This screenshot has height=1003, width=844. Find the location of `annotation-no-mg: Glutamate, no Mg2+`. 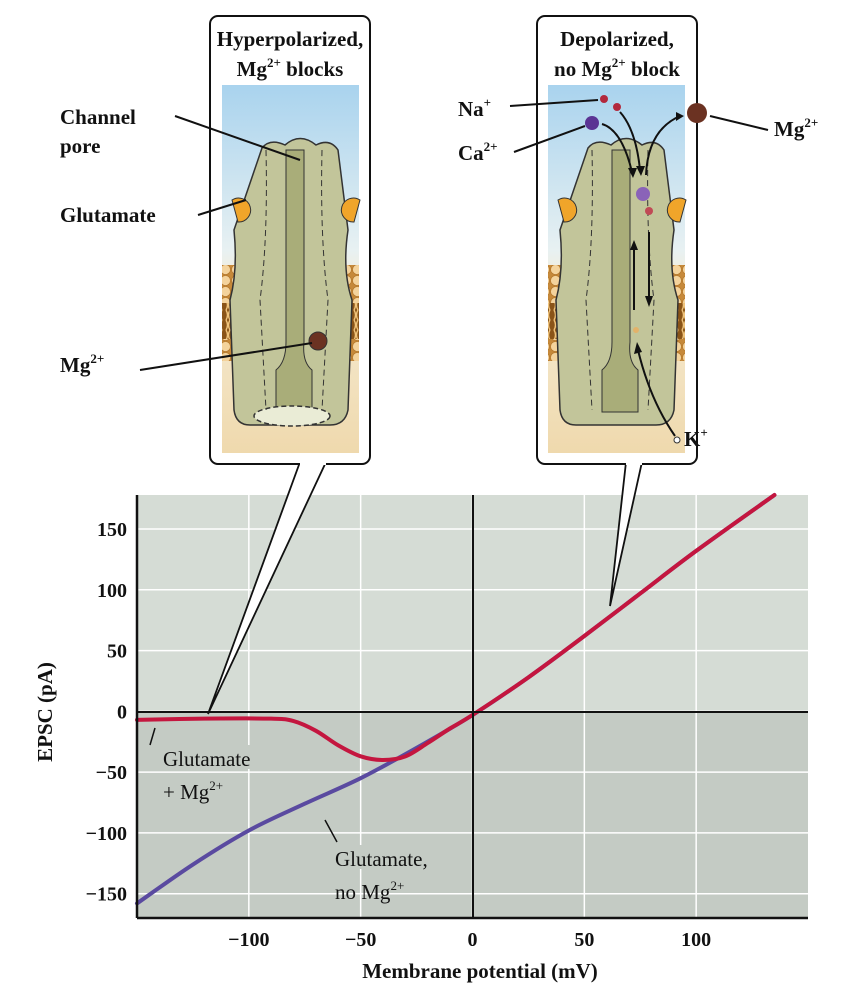

annotation-no-mg: Glutamate, no Mg2+ is located at coordinates (397, 861).